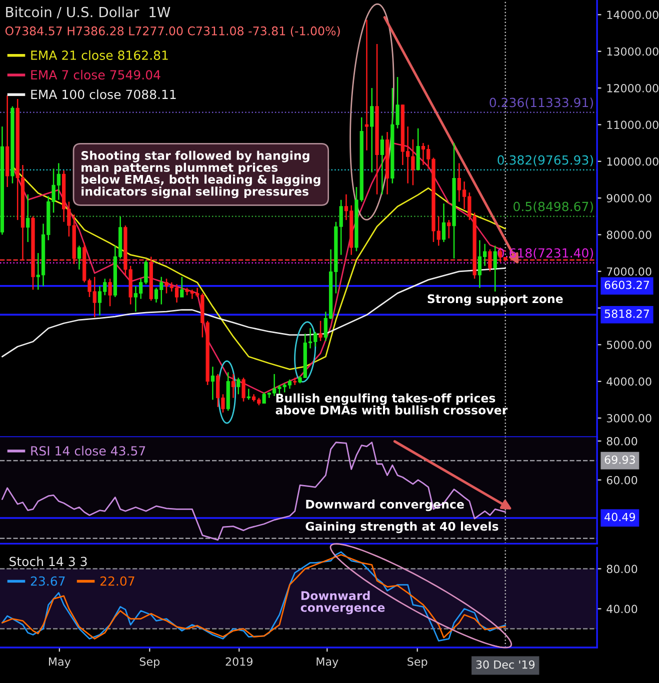 The image size is (659, 683). Describe the element at coordinates (622, 609) in the screenshot. I see `y-tick-label: 40.00` at that location.